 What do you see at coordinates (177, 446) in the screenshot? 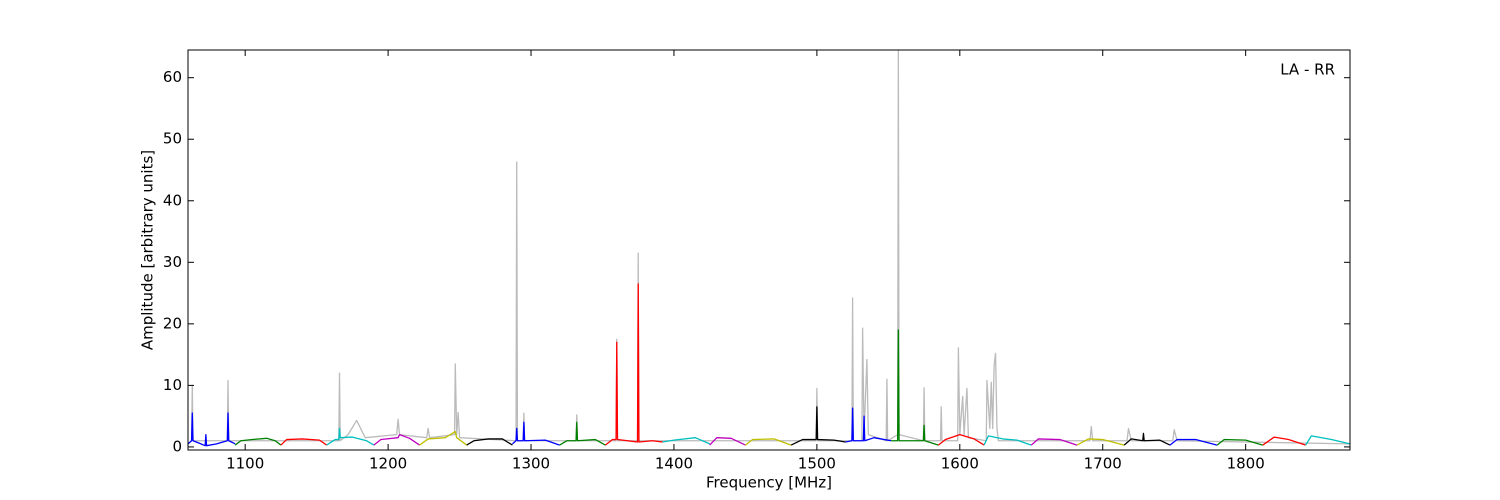
I see `y-tick-label: 0` at bounding box center [177, 446].